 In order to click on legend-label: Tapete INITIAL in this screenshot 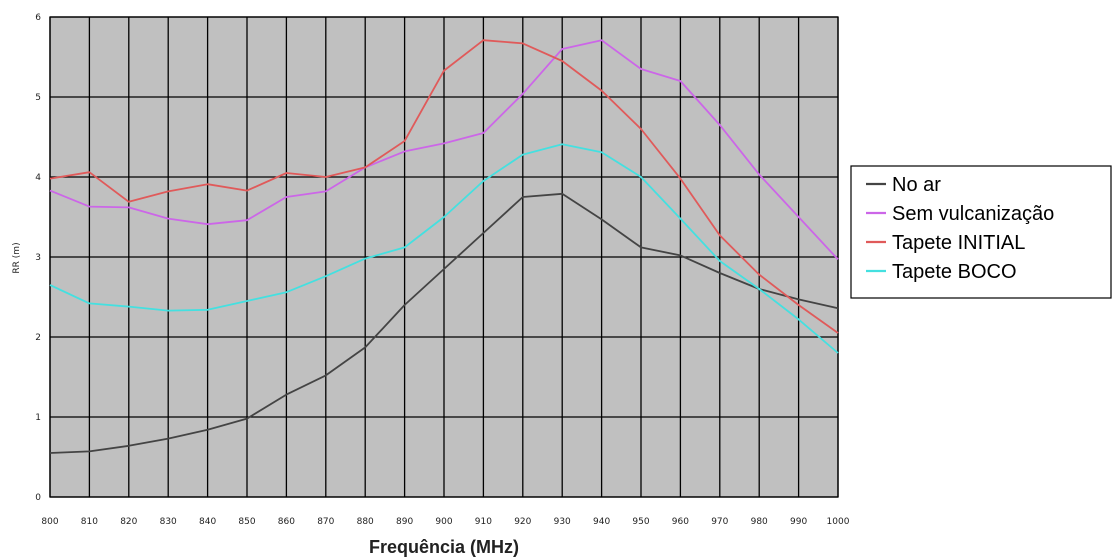, I will do `click(958, 243)`.